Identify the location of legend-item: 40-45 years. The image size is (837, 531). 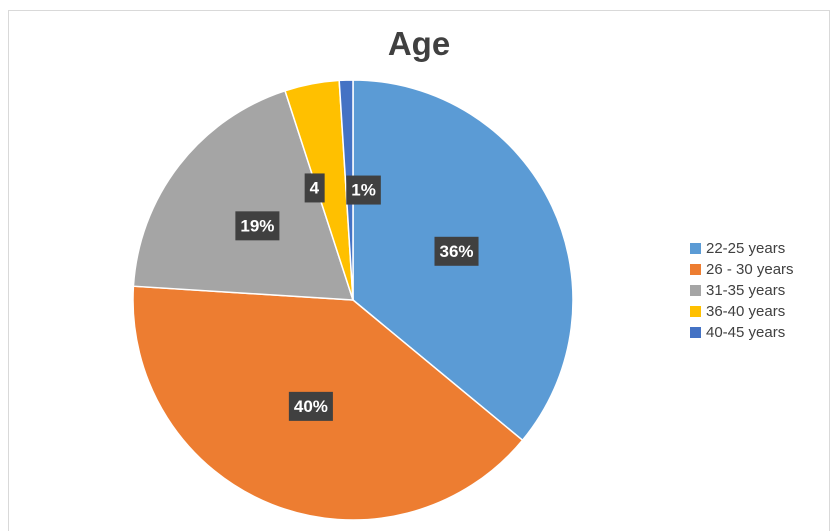
(760, 332).